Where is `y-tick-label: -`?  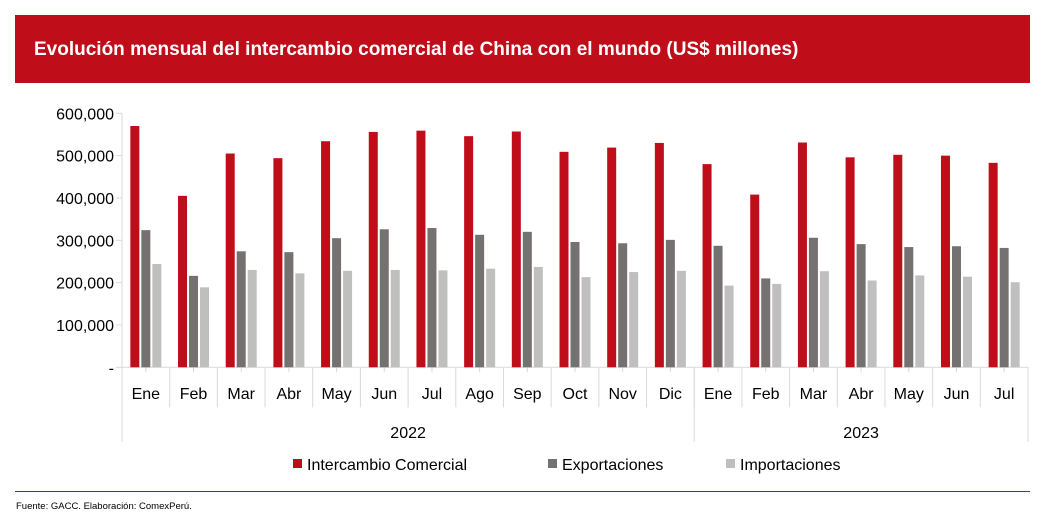
y-tick-label: - is located at coordinates (111, 368).